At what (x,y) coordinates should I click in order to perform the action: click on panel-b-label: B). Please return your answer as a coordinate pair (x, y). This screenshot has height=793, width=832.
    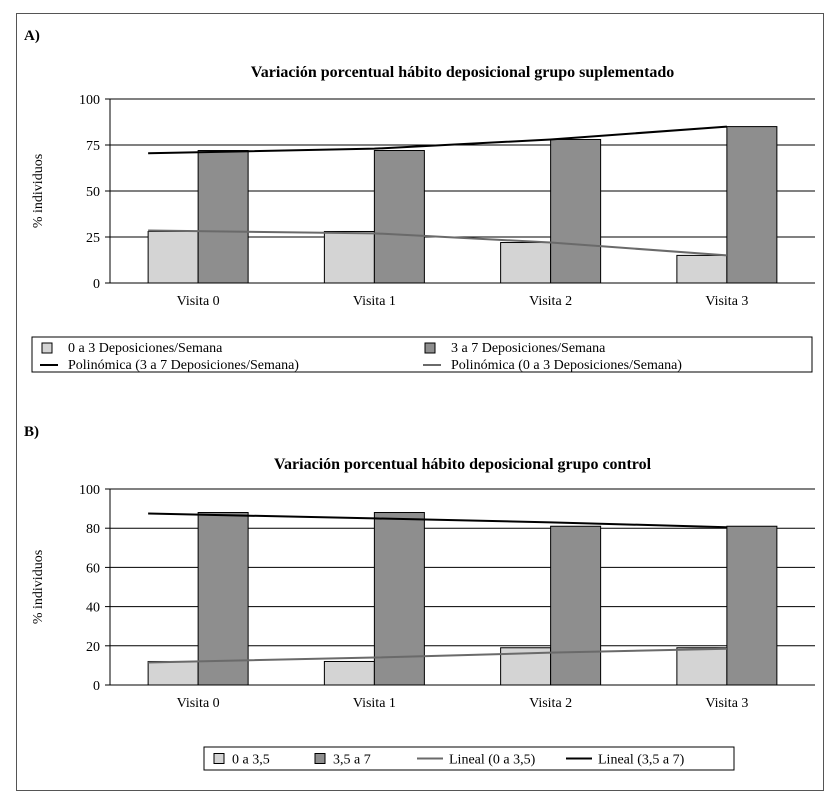
    Looking at the image, I should click on (31, 432).